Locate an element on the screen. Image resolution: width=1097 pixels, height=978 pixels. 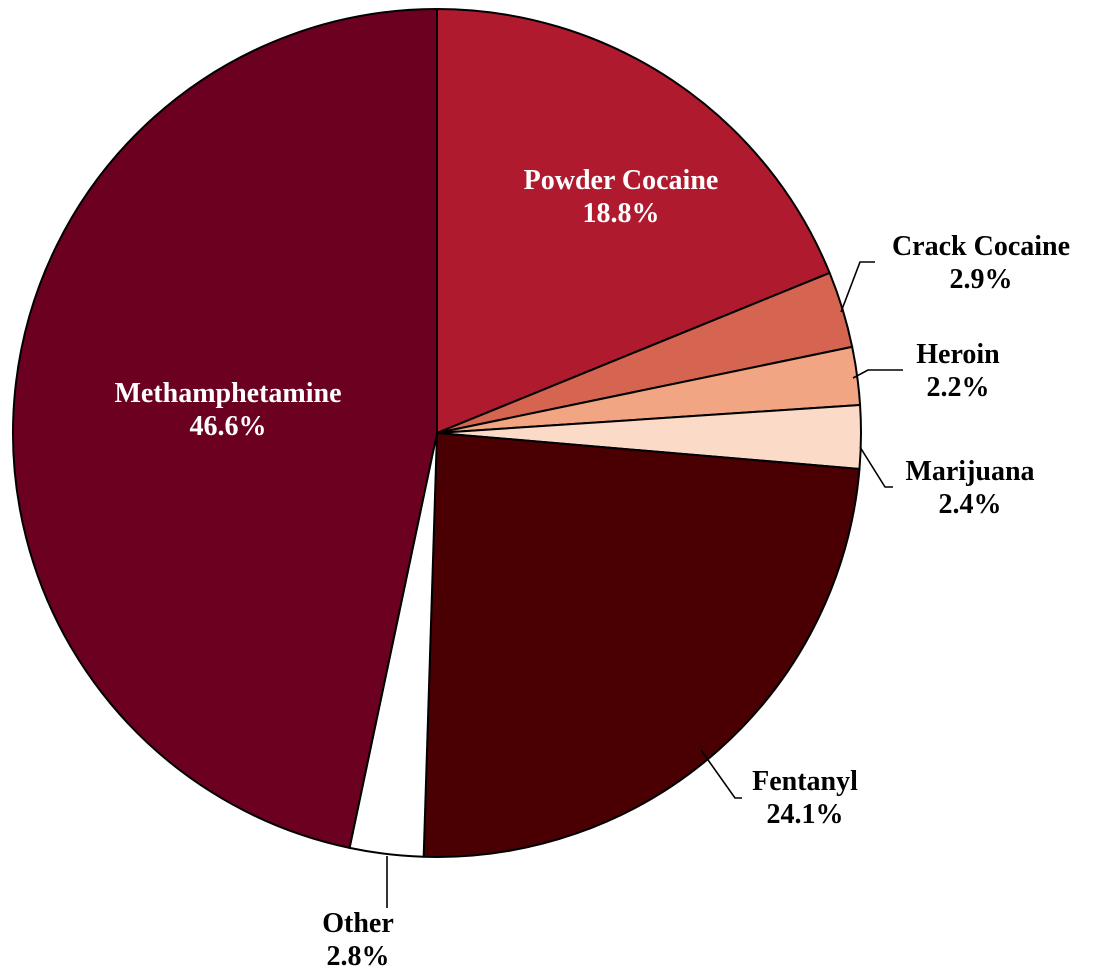
slice-value-marijuana: 2.4% is located at coordinates (970, 504).